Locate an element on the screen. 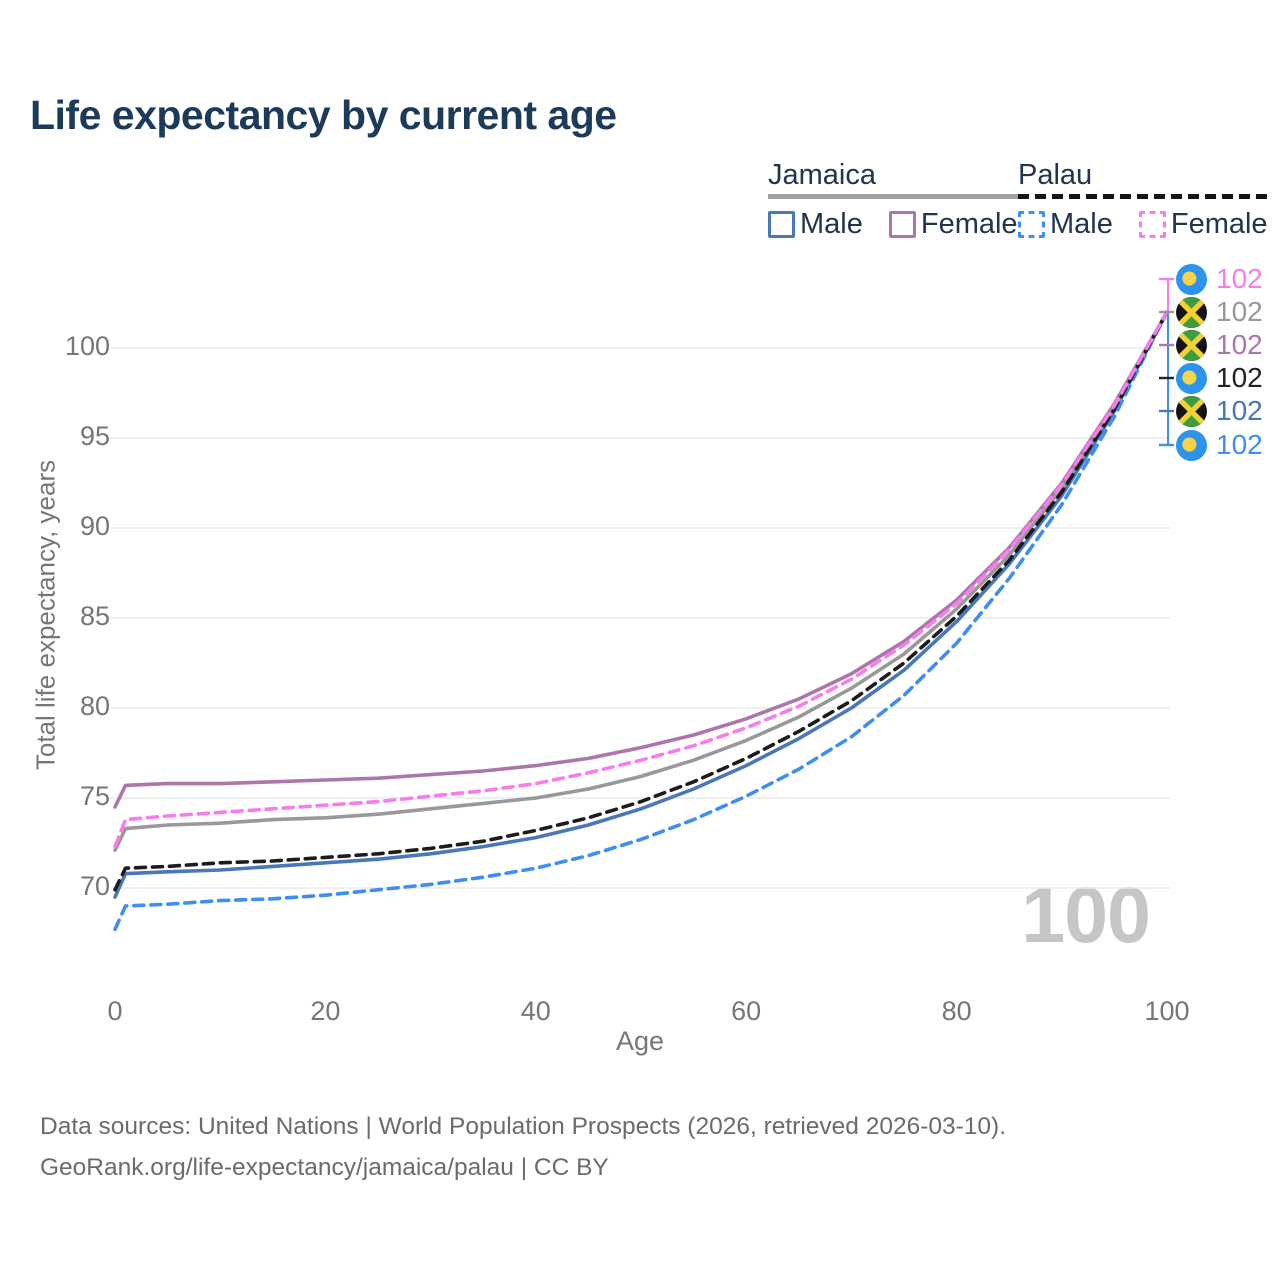  page-title: Life expectancy by current age is located at coordinates (323, 115).